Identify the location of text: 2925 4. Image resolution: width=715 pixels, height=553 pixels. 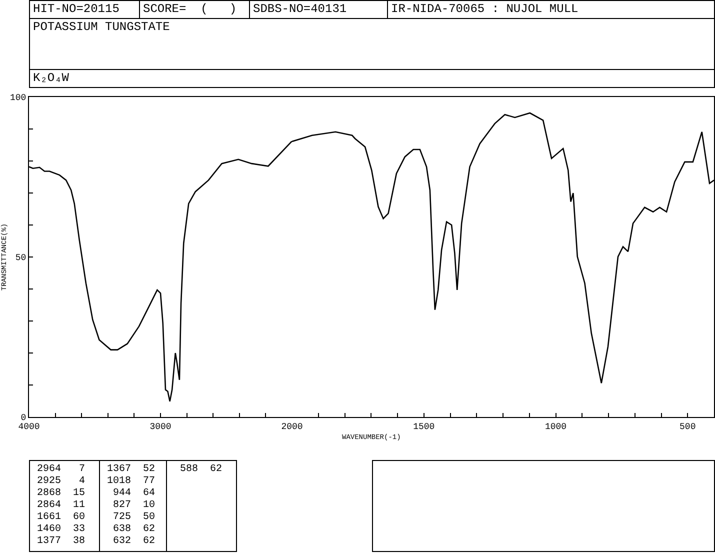
(61, 482).